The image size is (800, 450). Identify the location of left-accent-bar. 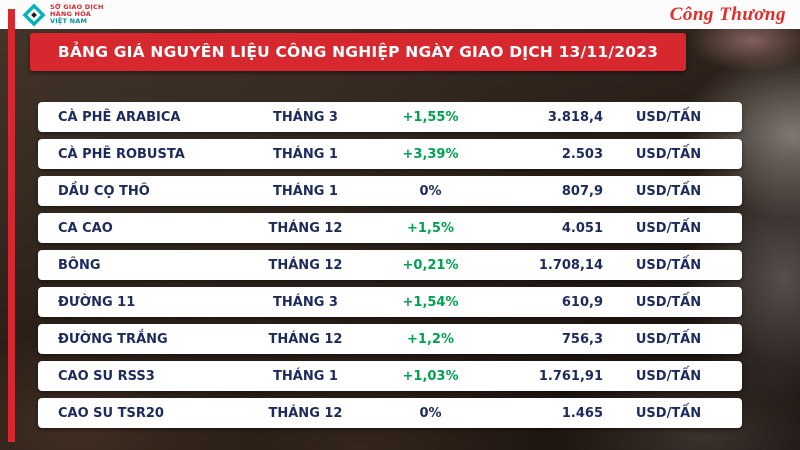
(11, 225).